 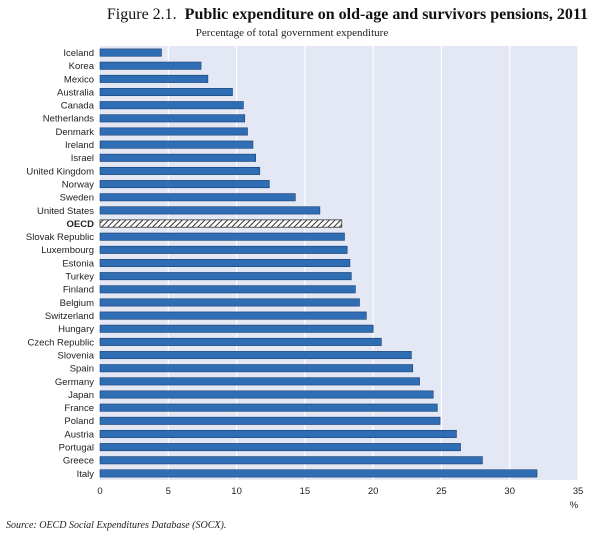 What do you see at coordinates (373, 491) in the screenshot?
I see `x-tick-label: 20` at bounding box center [373, 491].